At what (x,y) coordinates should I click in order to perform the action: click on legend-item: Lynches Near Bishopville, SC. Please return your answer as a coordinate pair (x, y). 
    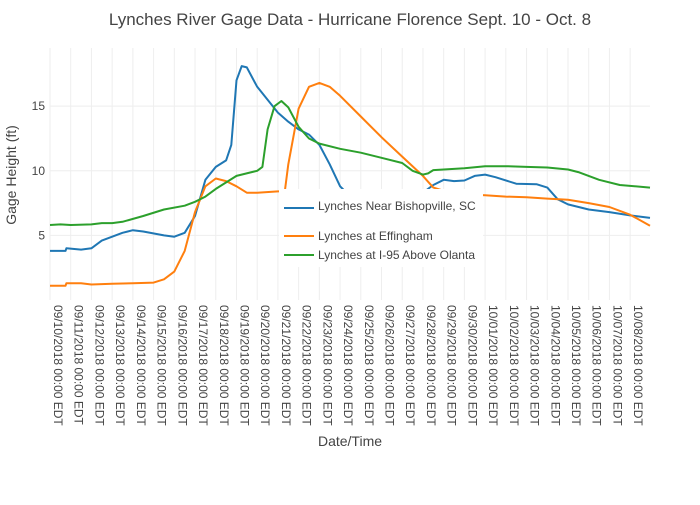
    Looking at the image, I should click on (380, 206).